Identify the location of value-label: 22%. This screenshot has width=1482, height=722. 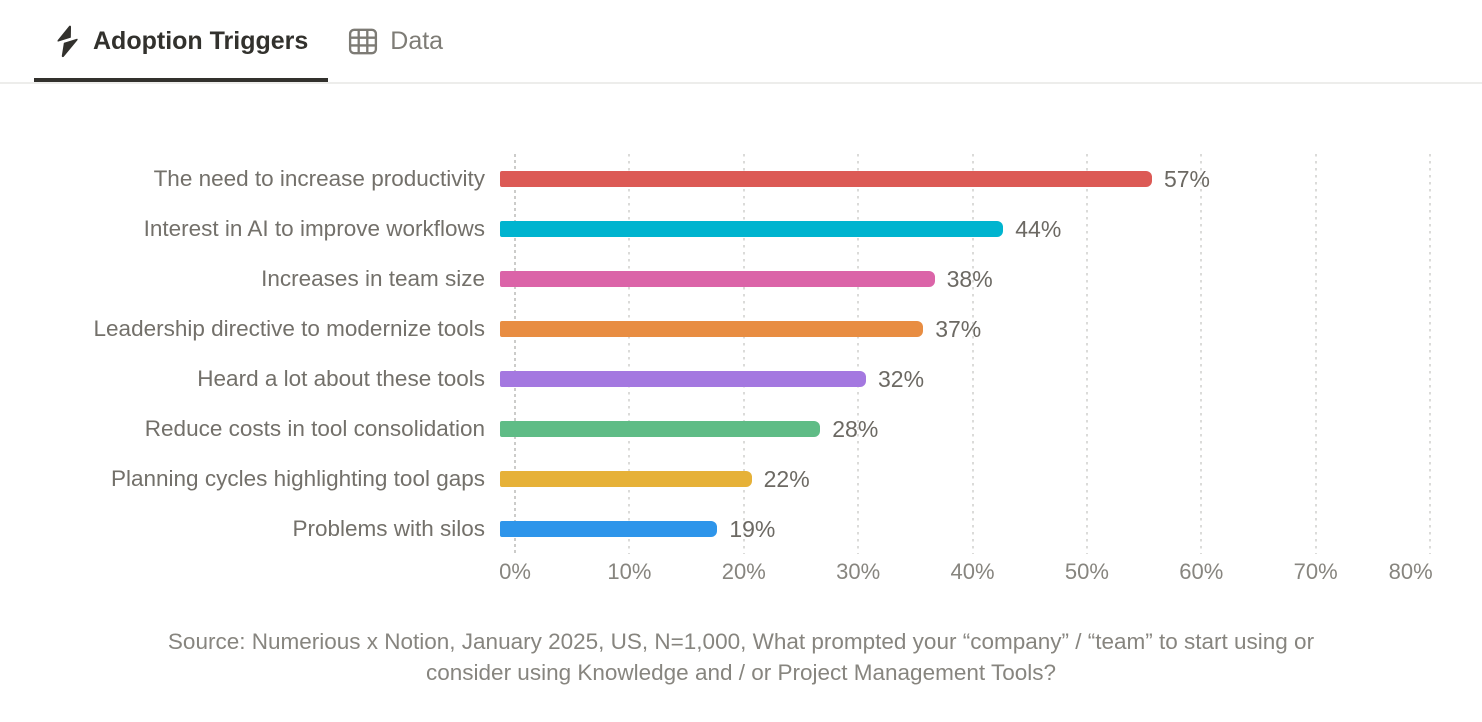
(786, 478).